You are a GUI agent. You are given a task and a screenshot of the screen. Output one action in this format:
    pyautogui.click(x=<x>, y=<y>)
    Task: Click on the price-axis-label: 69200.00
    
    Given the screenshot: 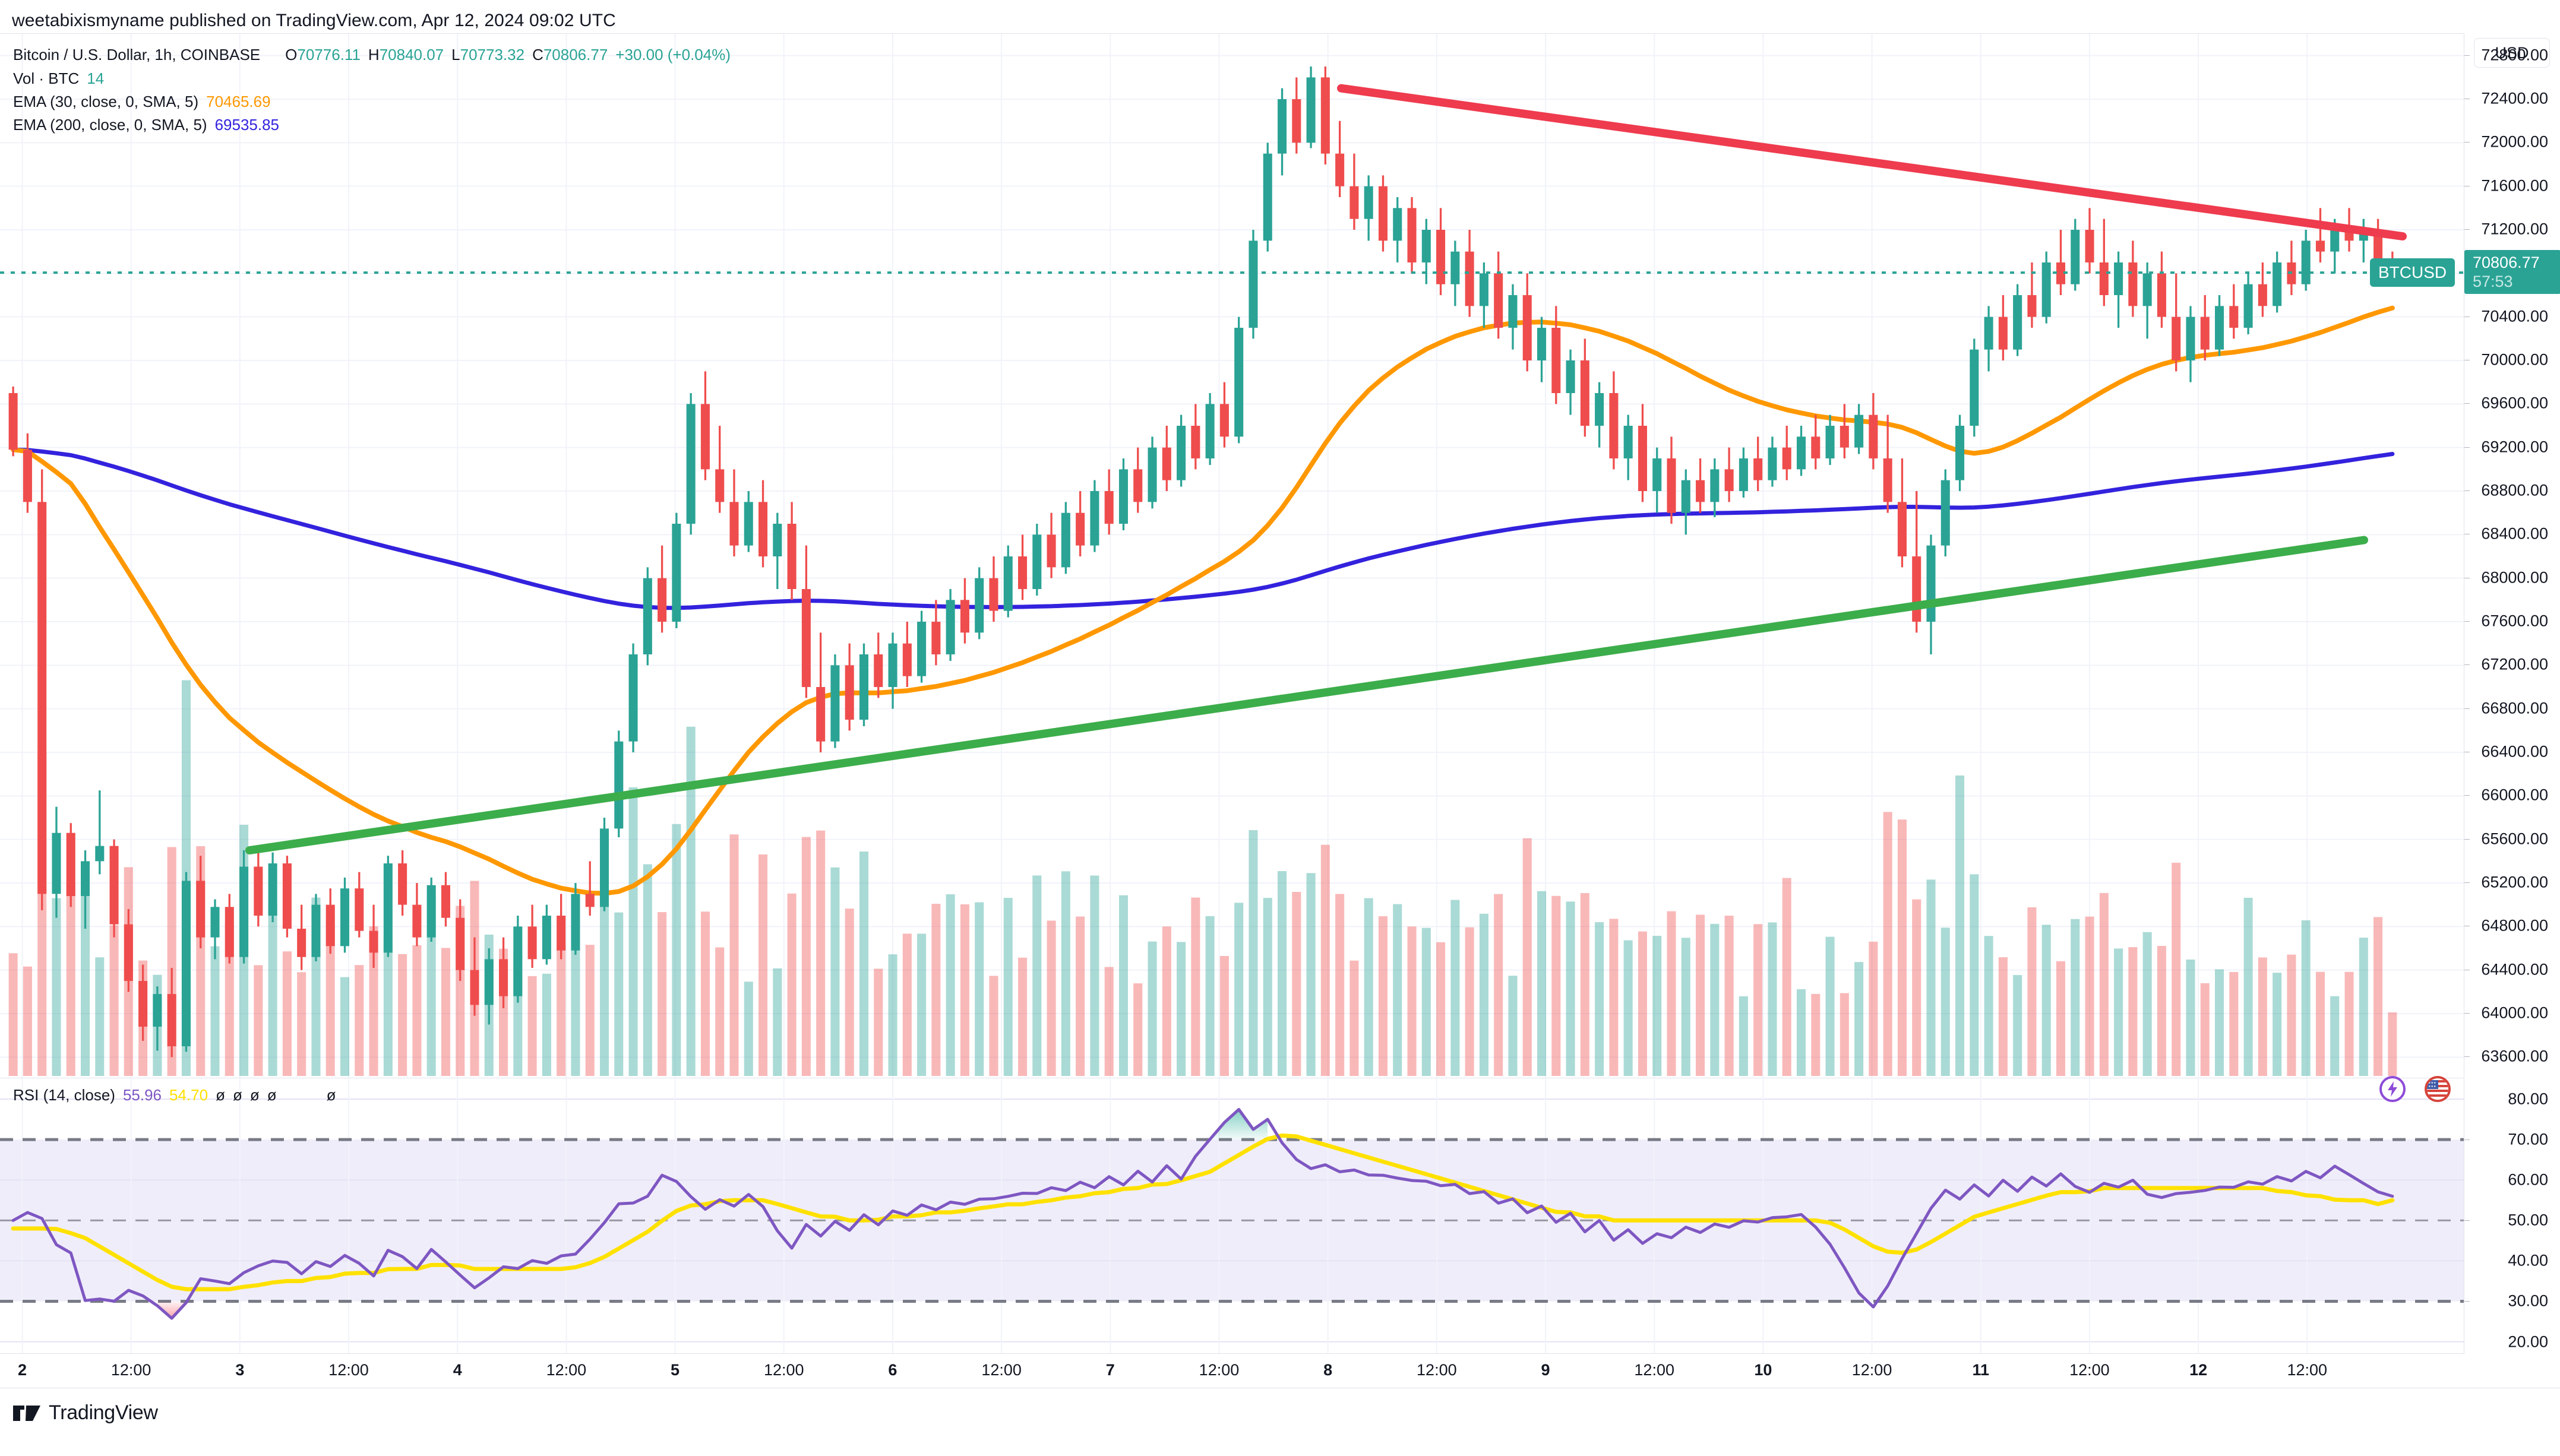 What is the action you would take?
    pyautogui.click(x=2514, y=447)
    